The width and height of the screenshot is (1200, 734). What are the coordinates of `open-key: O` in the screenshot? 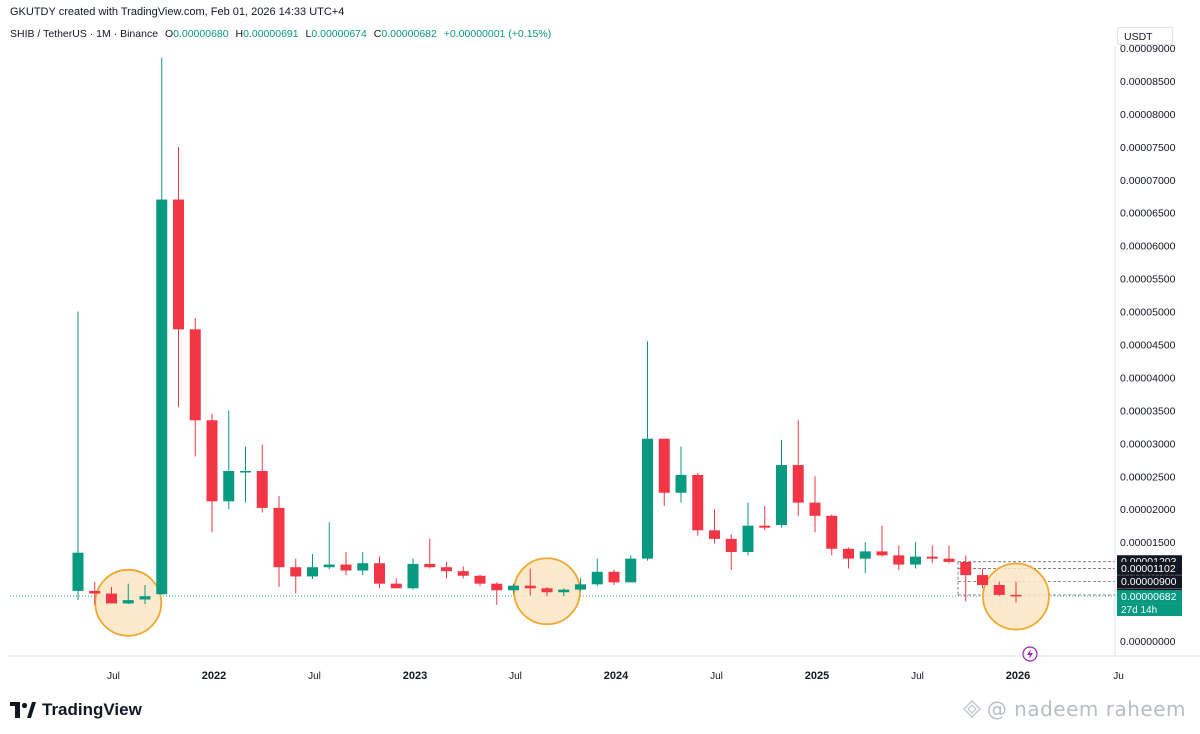 It's located at (169, 34).